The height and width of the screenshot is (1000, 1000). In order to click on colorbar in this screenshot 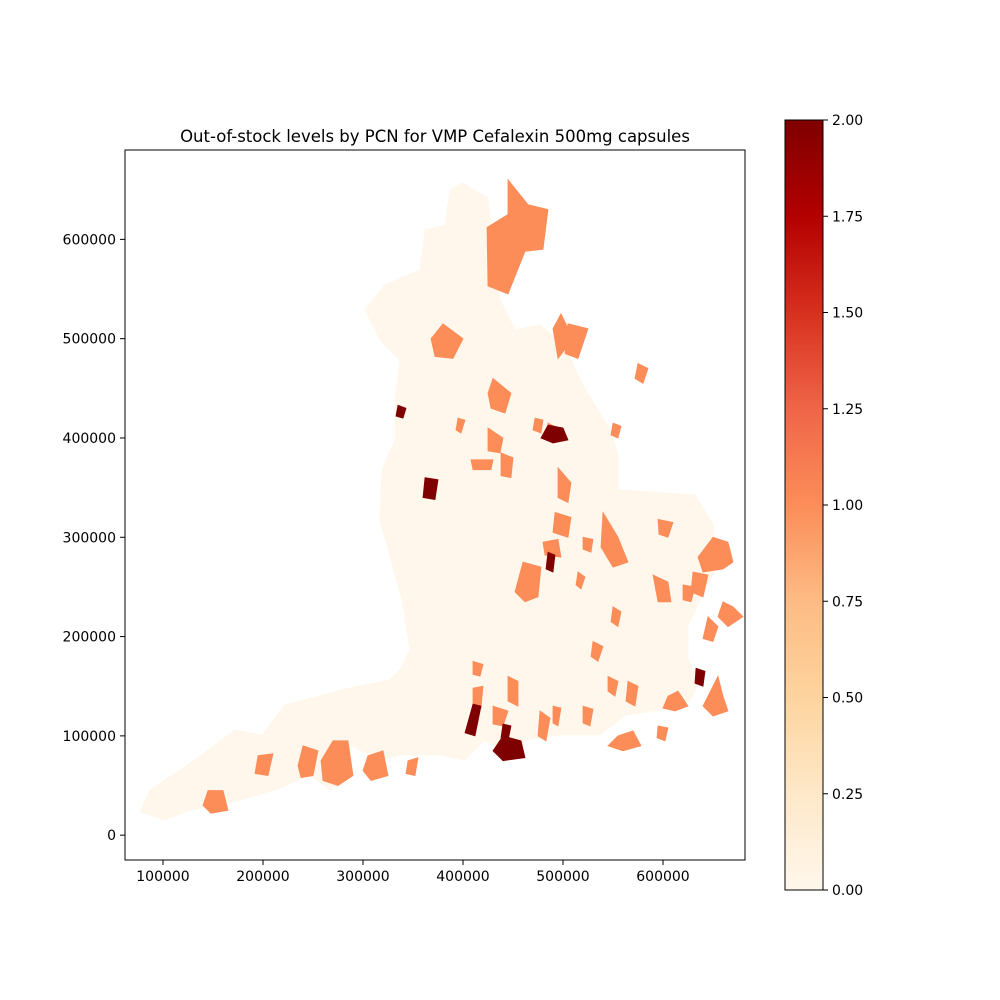, I will do `click(804, 505)`.